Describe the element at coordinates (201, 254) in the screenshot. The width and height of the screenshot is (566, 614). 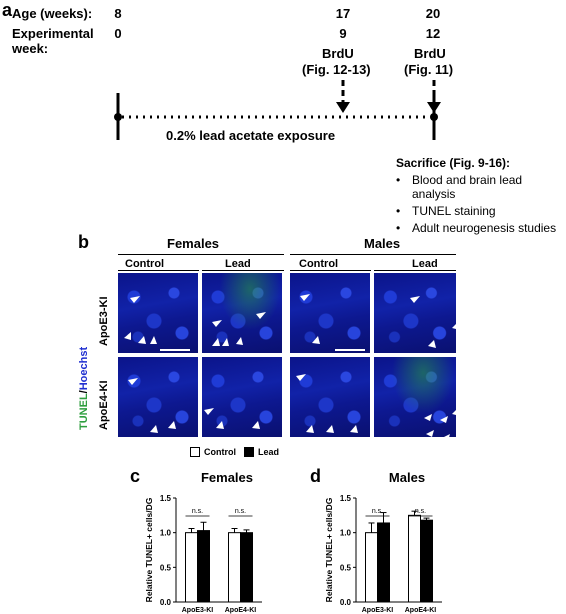
I see `females-rule` at that location.